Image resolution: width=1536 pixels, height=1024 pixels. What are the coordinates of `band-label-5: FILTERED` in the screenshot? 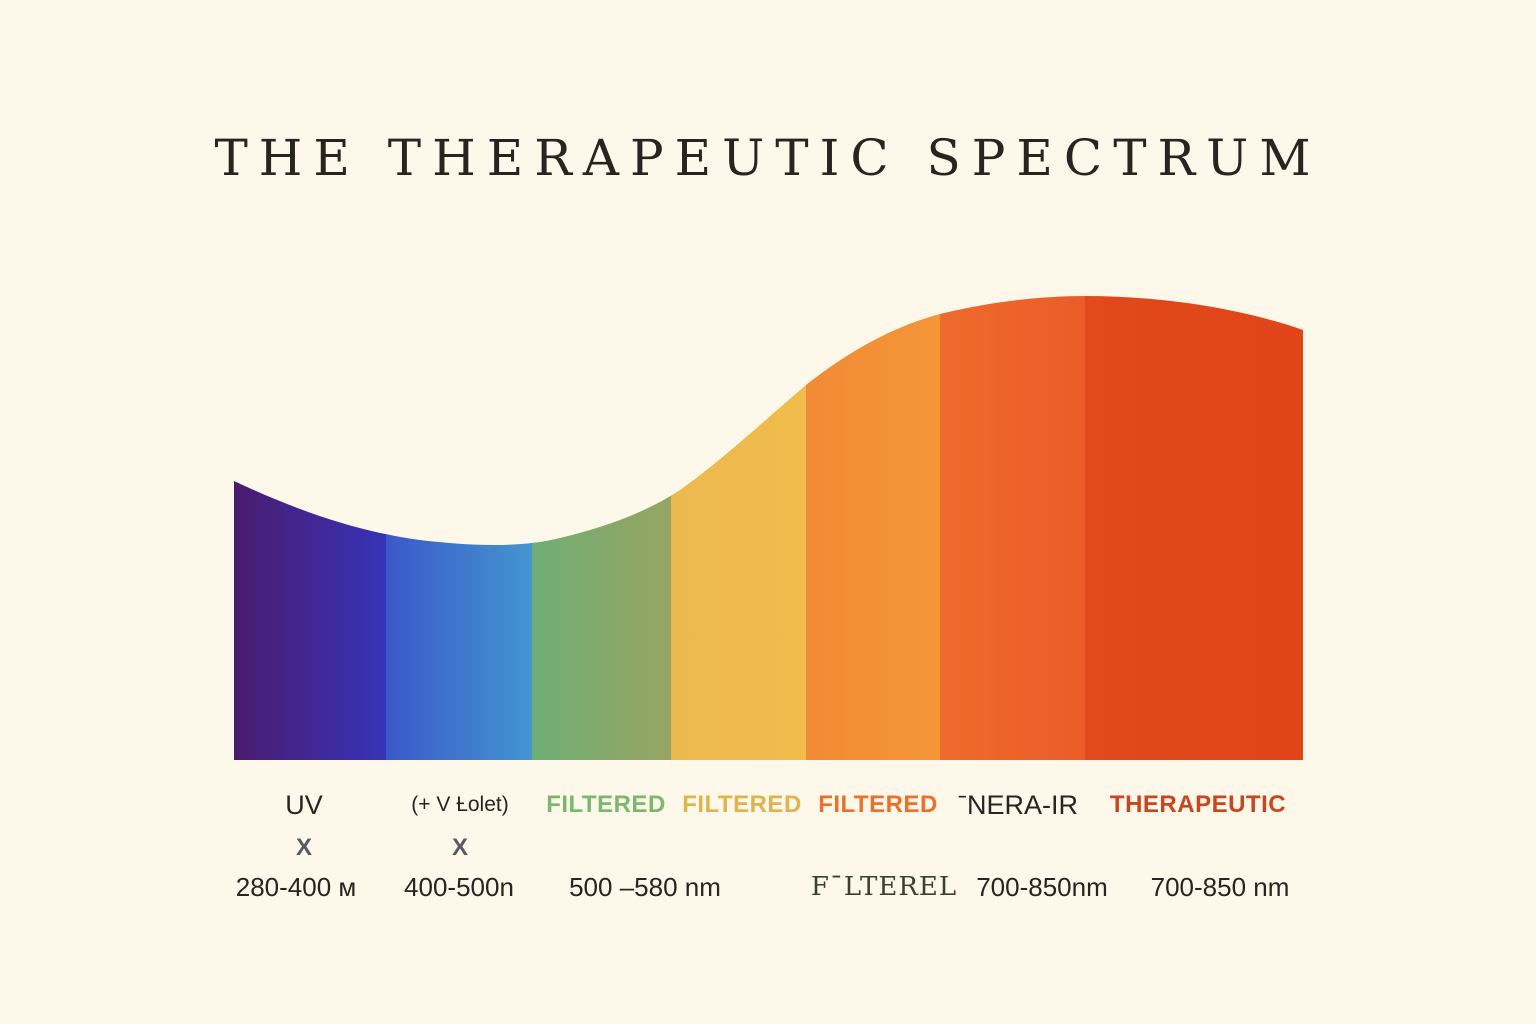 It's located at (878, 804).